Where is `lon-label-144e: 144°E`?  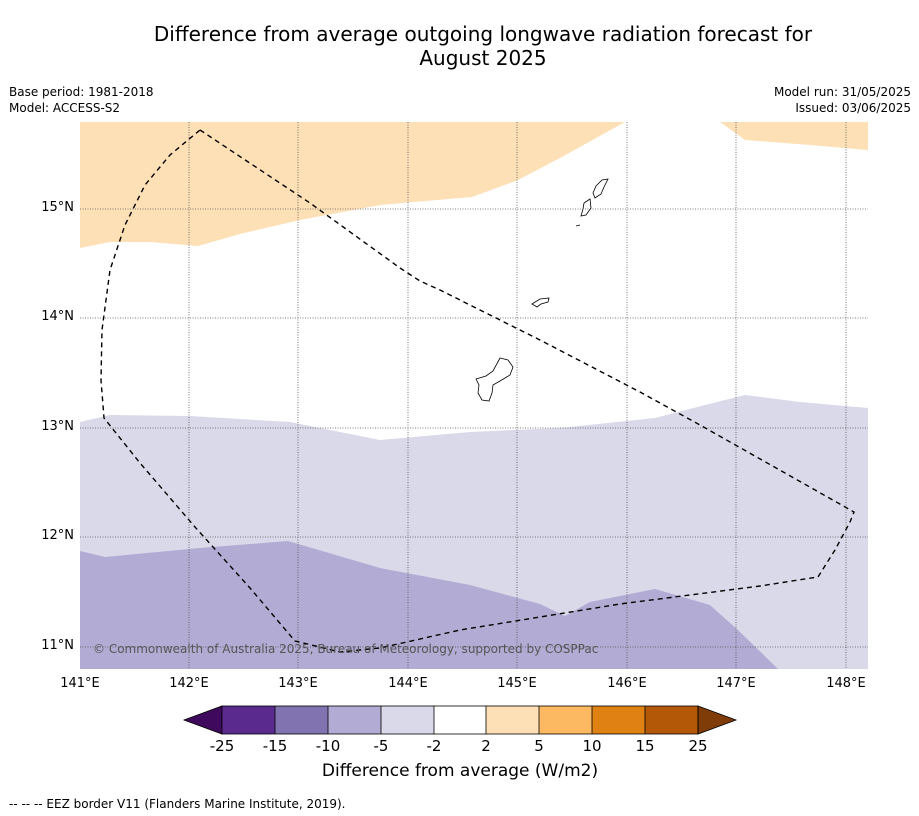
lon-label-144e: 144°E is located at coordinates (408, 683).